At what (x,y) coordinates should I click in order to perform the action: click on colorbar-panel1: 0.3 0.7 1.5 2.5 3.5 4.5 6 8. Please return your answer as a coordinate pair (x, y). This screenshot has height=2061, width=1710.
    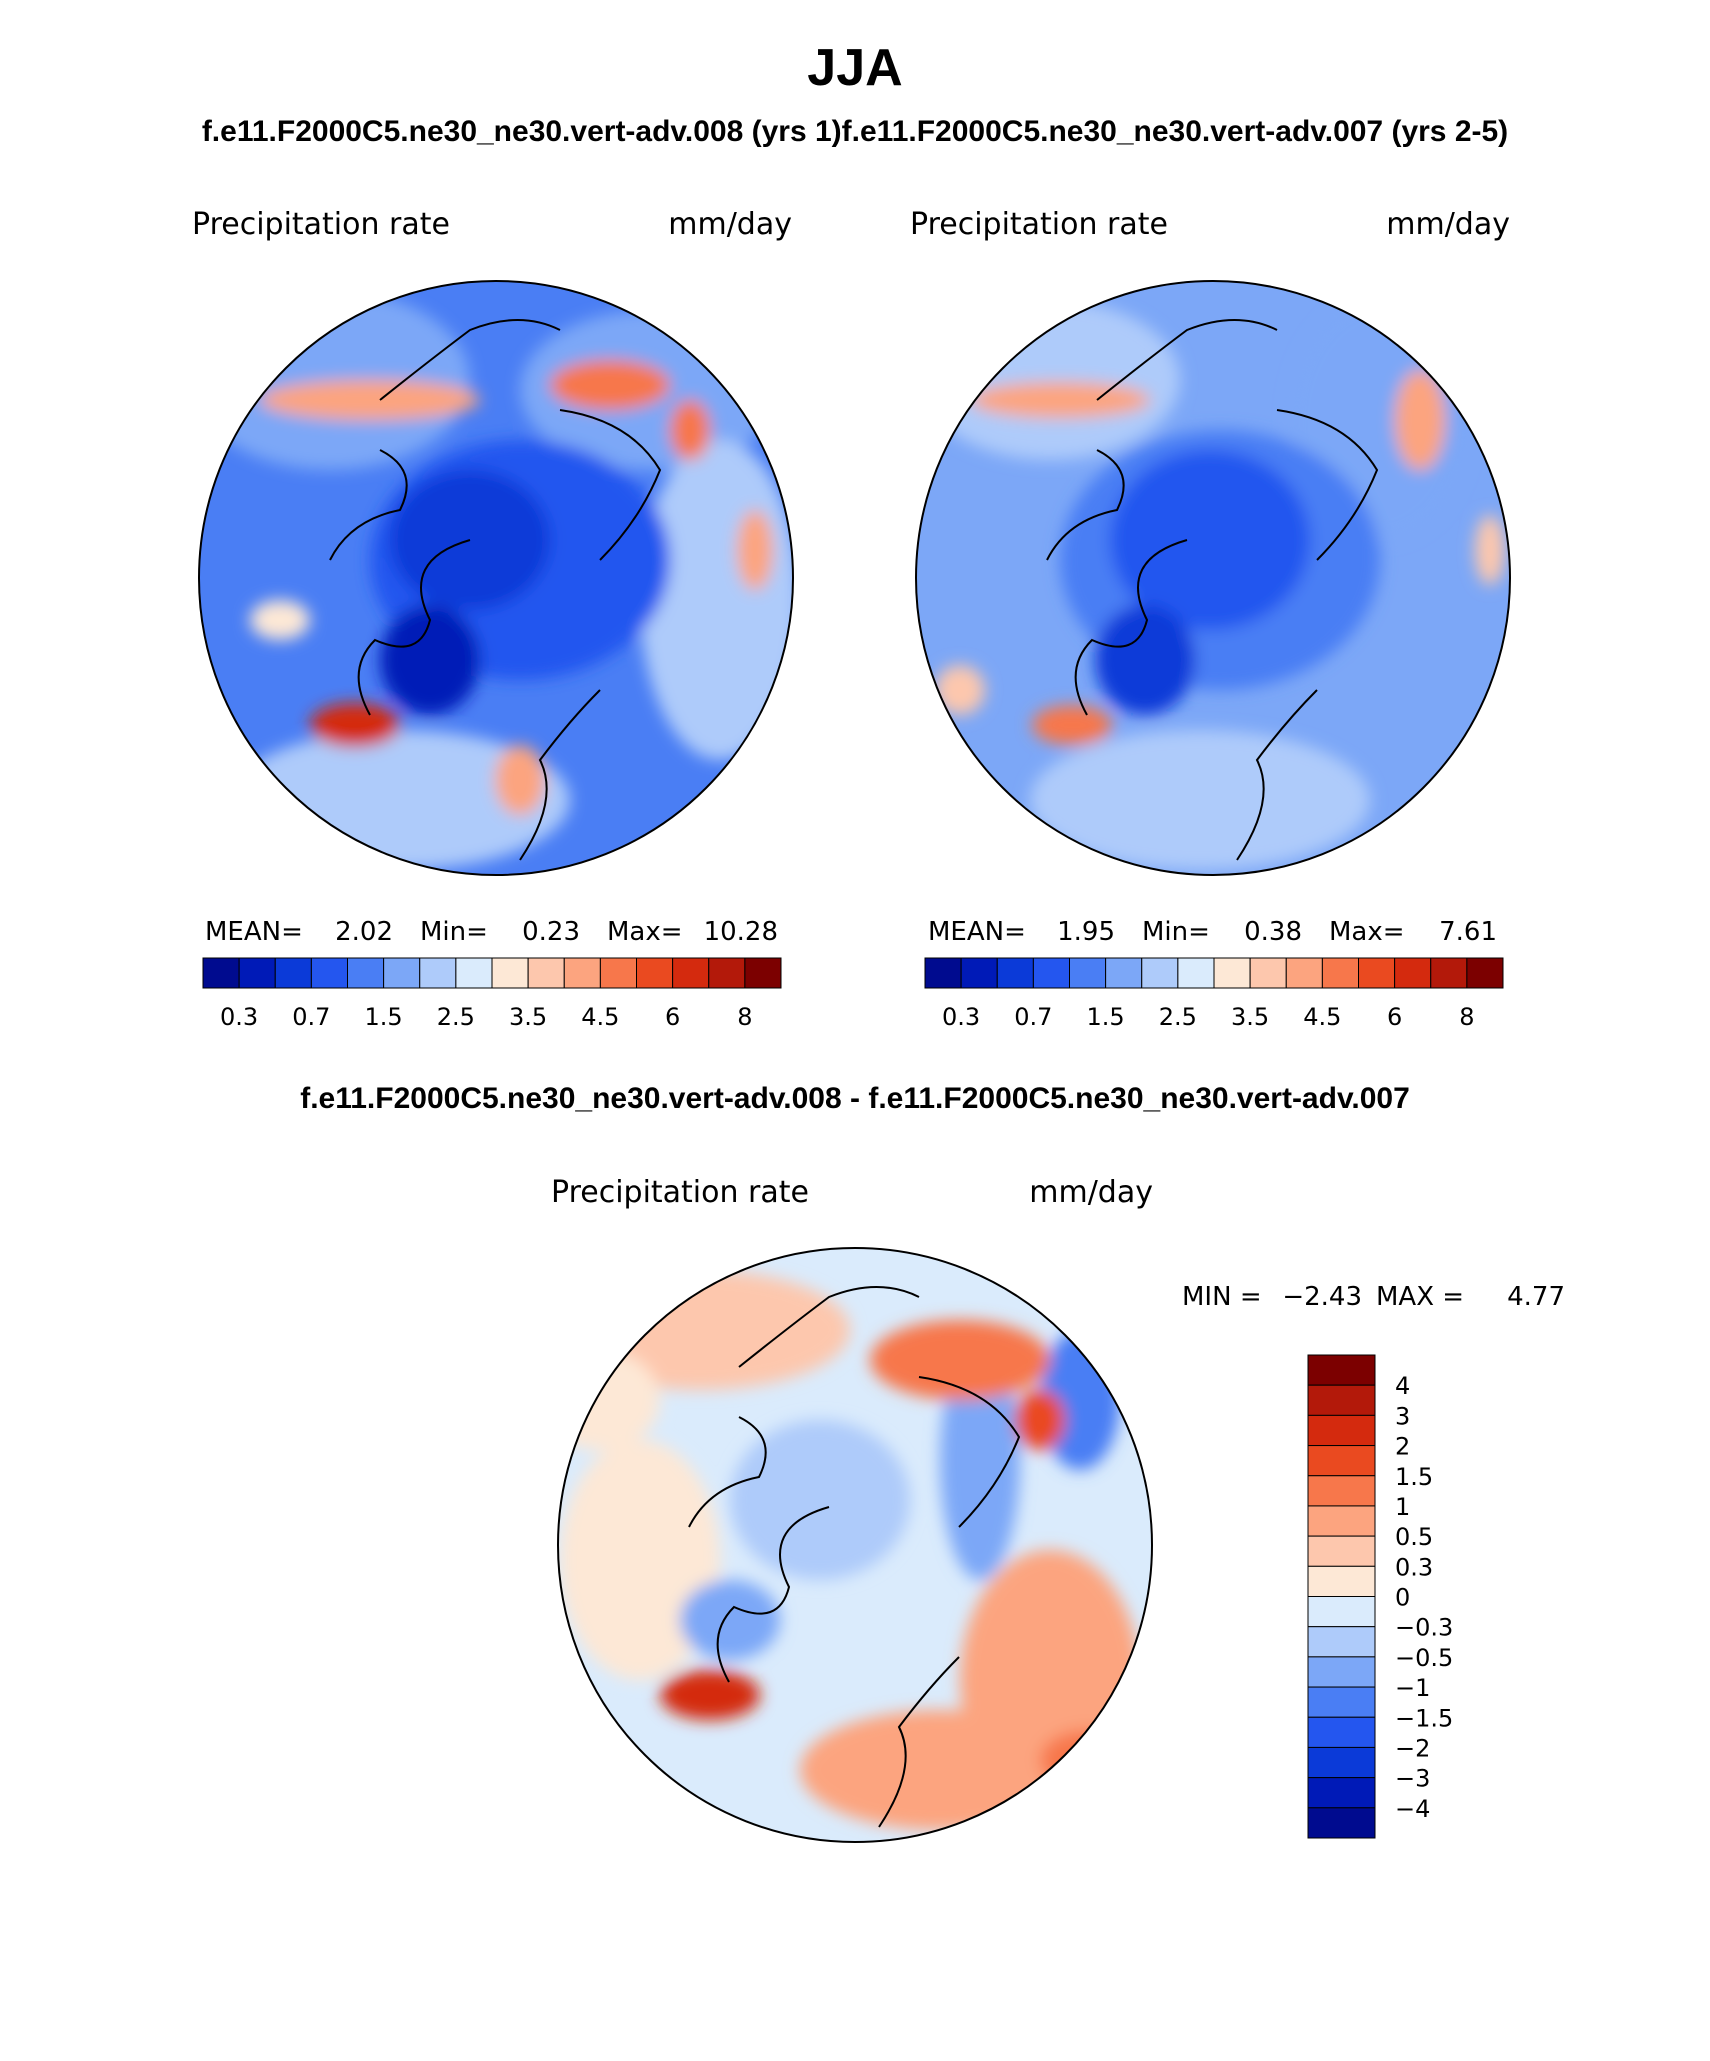
    Looking at the image, I should click on (492, 994).